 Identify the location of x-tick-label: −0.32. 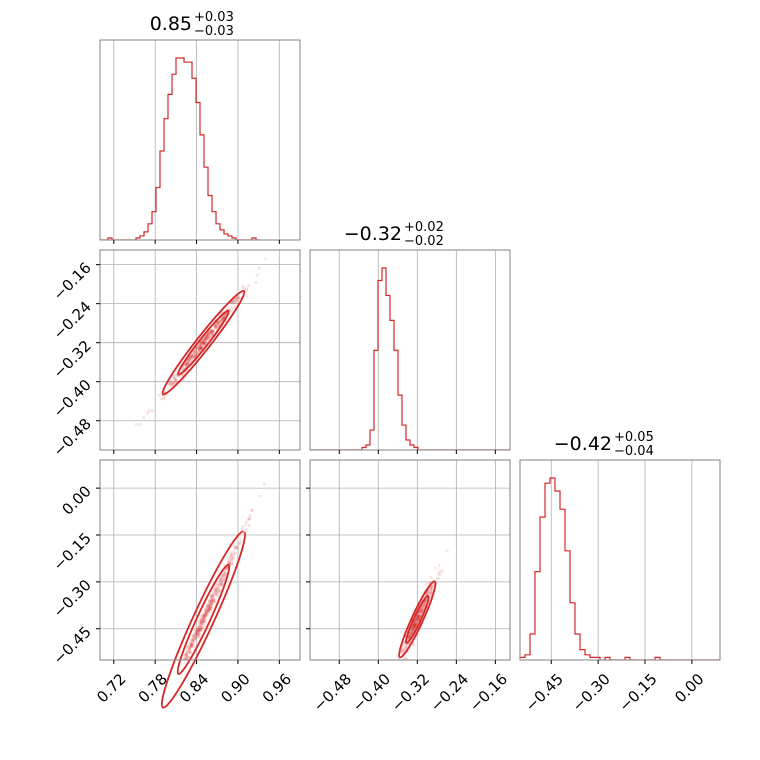
(410, 692).